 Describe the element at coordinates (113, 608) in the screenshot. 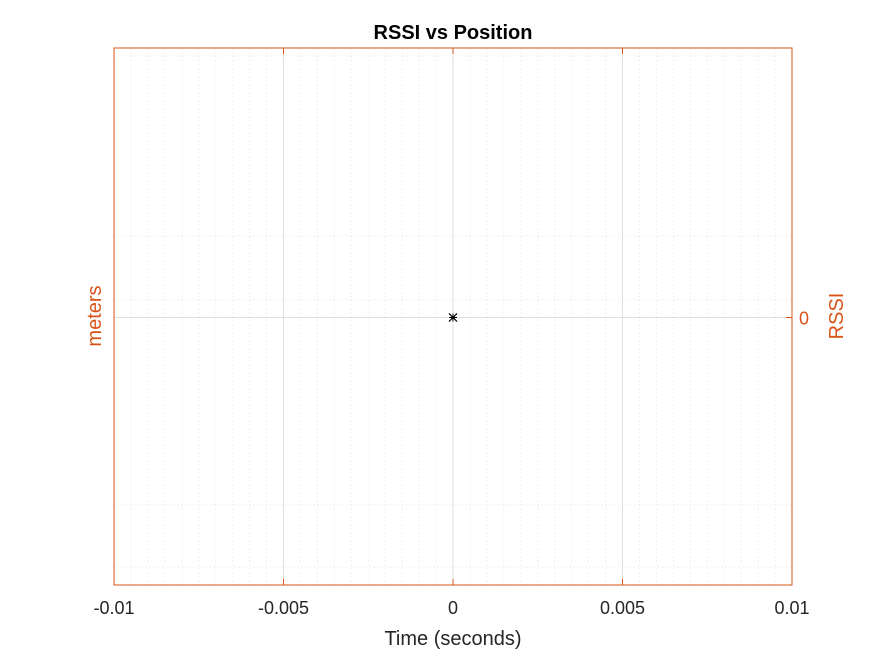

I see `x-tick-label: -0.01` at that location.